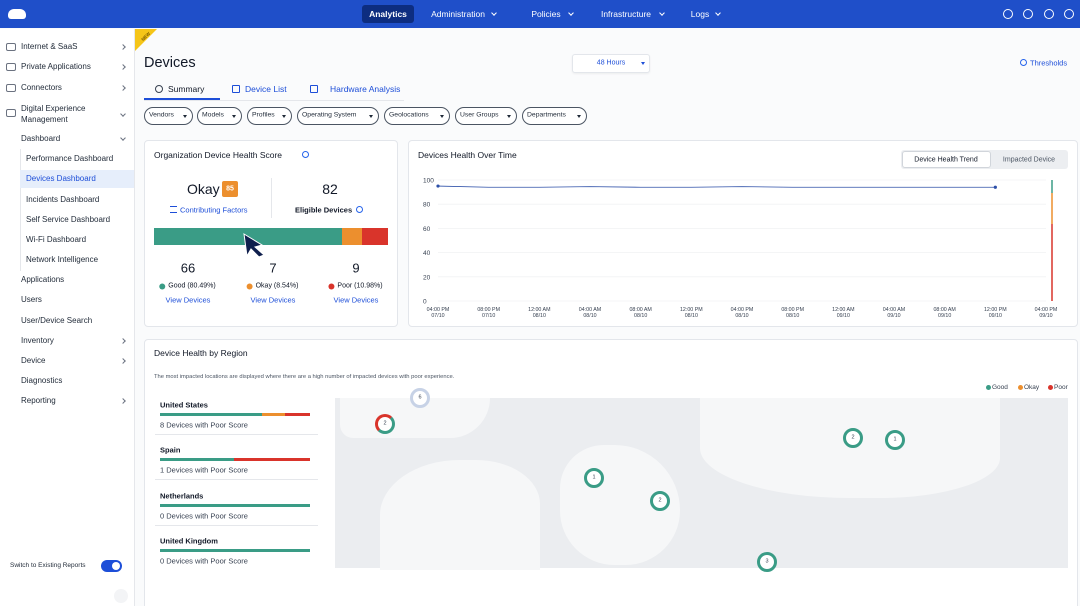  Describe the element at coordinates (700, 13) in the screenshot. I see `nav-item: Logs` at that location.